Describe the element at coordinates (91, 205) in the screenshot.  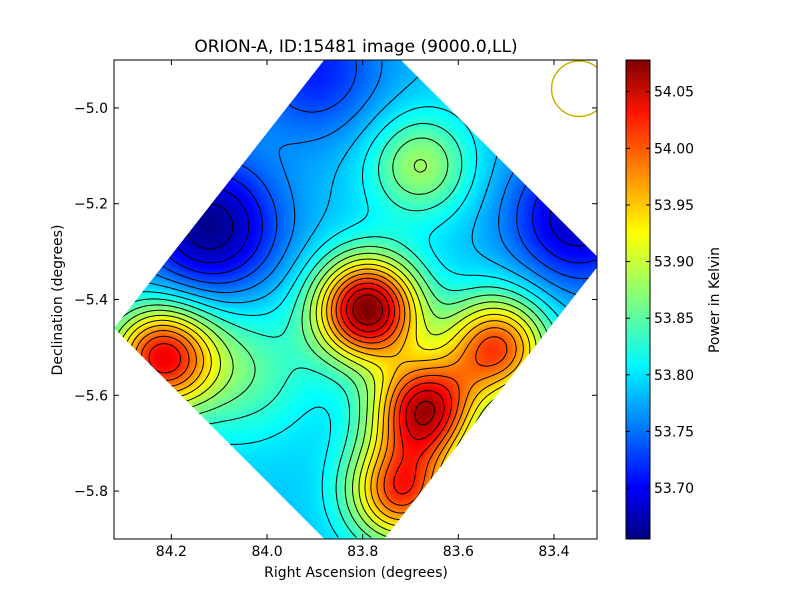
I see `y-tick-label: −5.2` at that location.